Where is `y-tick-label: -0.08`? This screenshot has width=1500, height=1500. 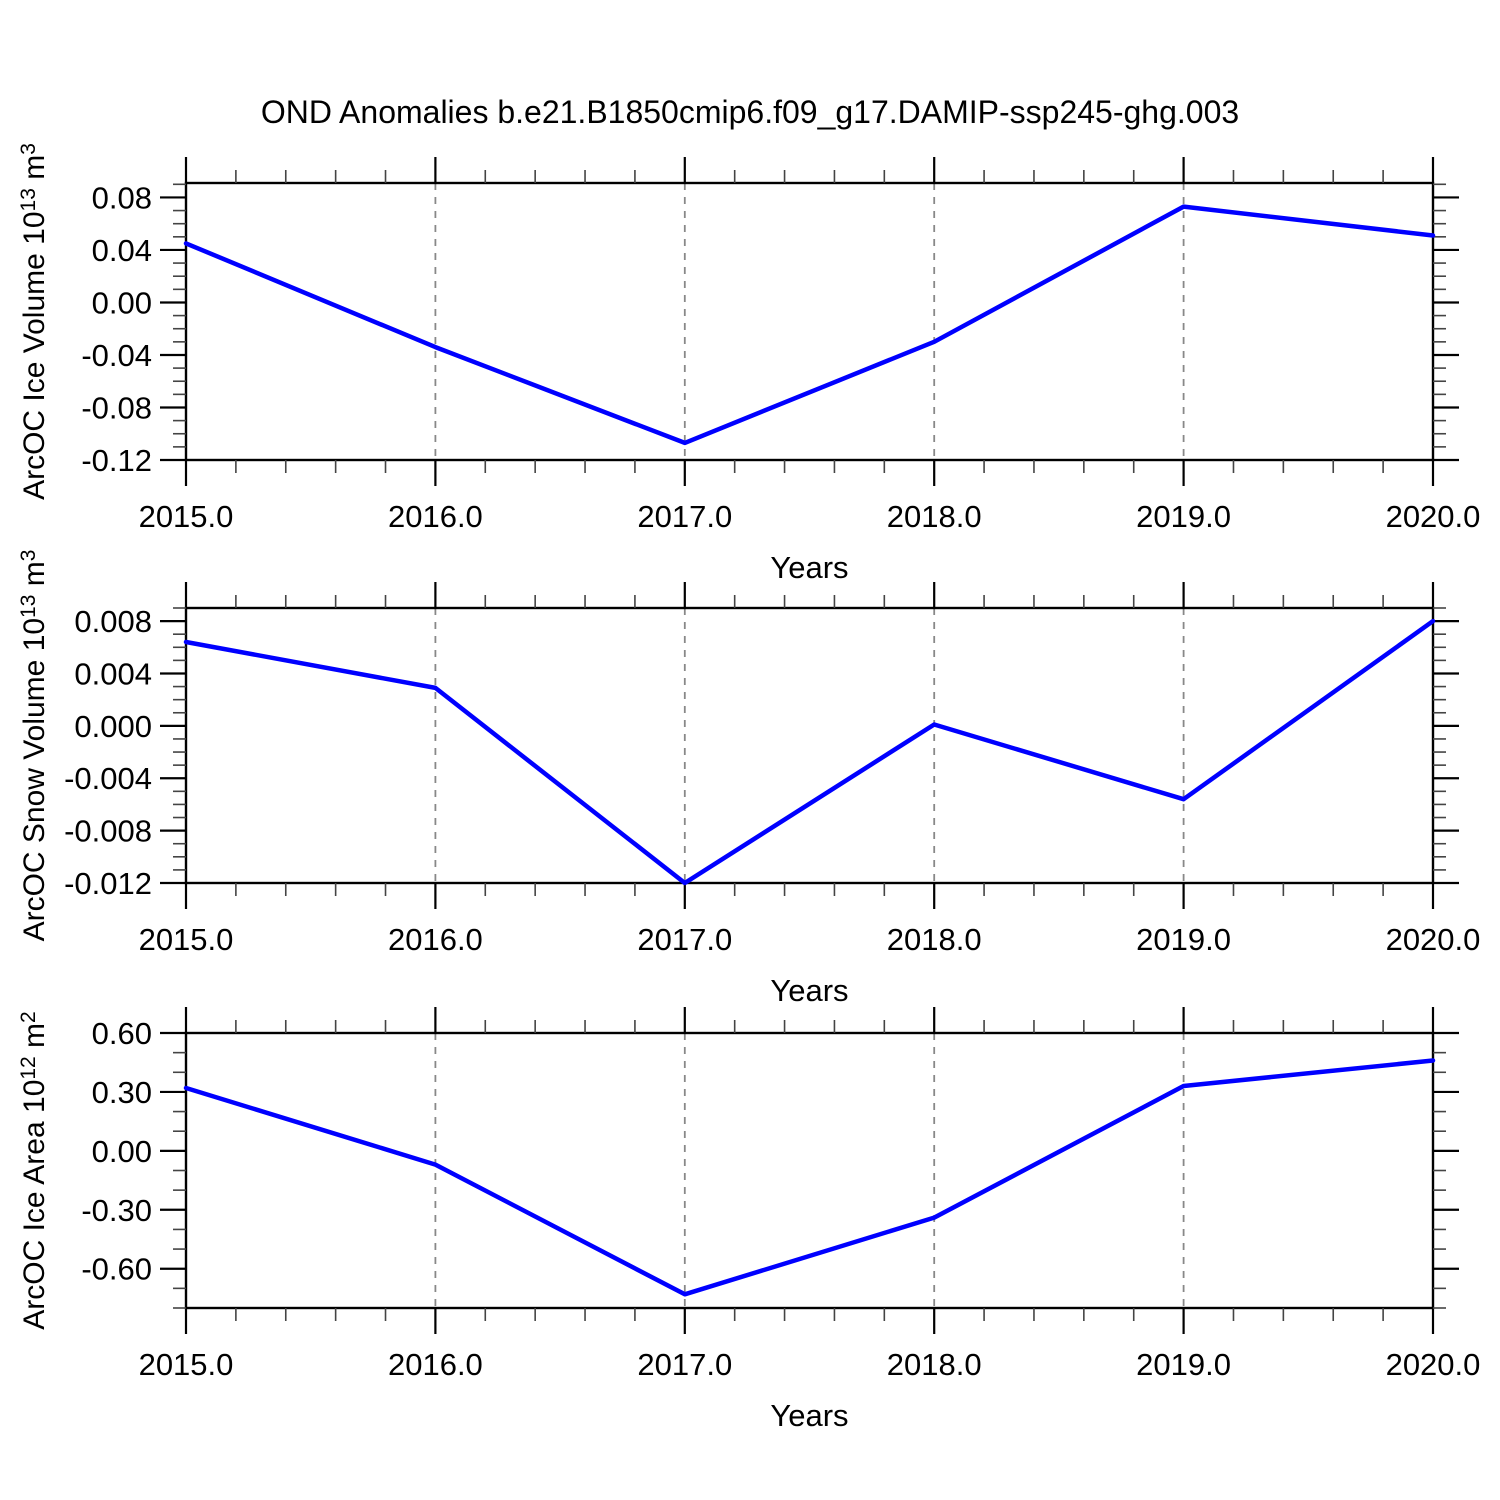 y-tick-label: -0.08 is located at coordinates (116, 407).